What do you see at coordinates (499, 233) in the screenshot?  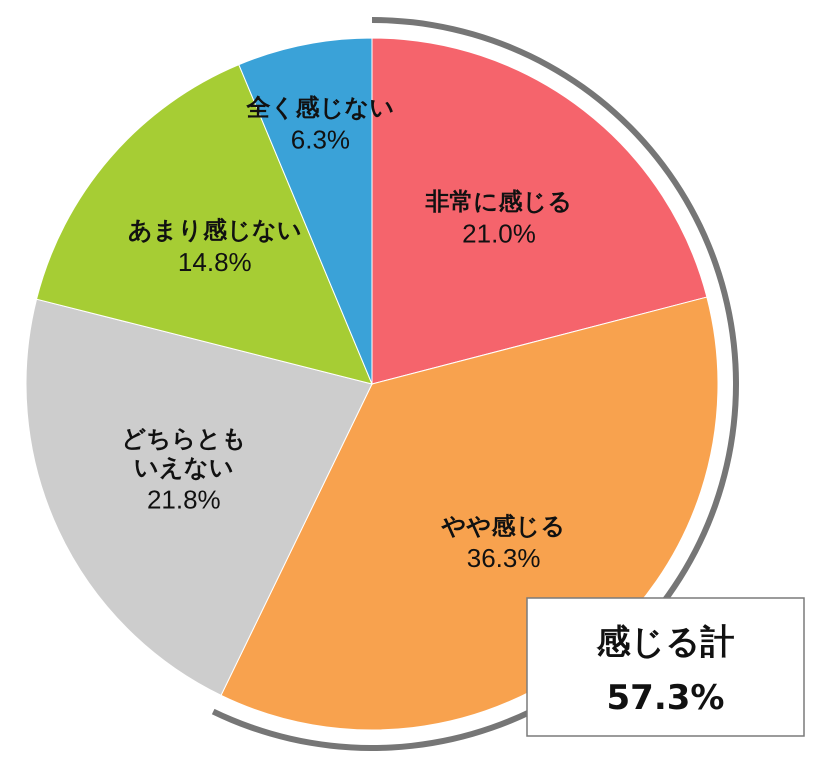 I see `data-label: 21.0%` at bounding box center [499, 233].